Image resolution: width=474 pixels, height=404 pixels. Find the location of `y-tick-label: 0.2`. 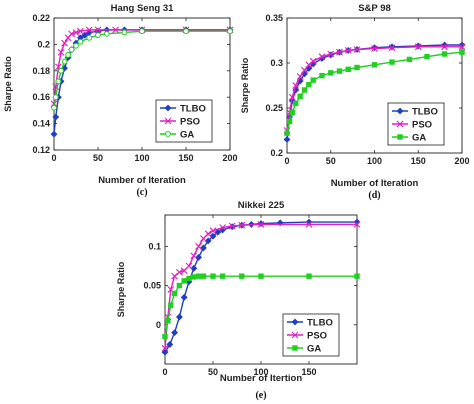

y-tick-label: 0.2 is located at coordinates (276, 153).